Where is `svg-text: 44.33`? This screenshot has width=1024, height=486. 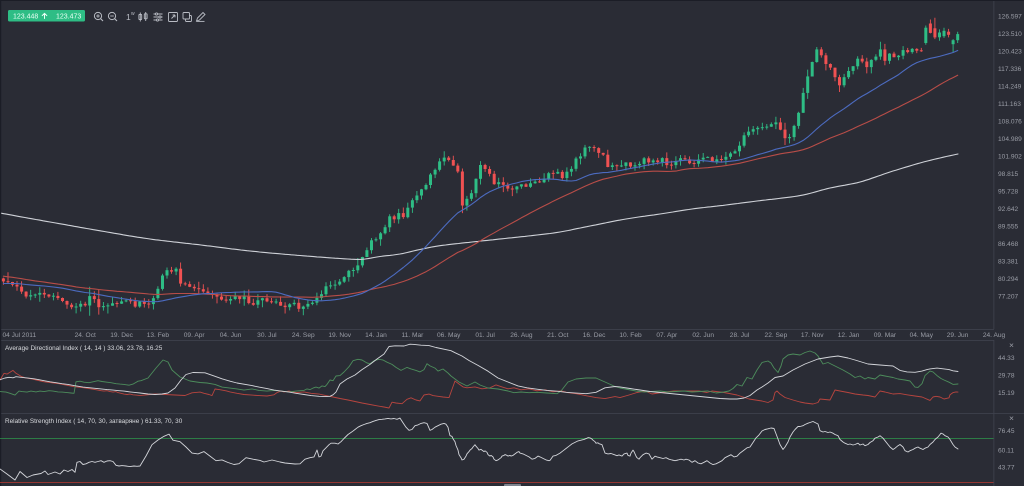 svg-text: 44.33 is located at coordinates (1006, 358).